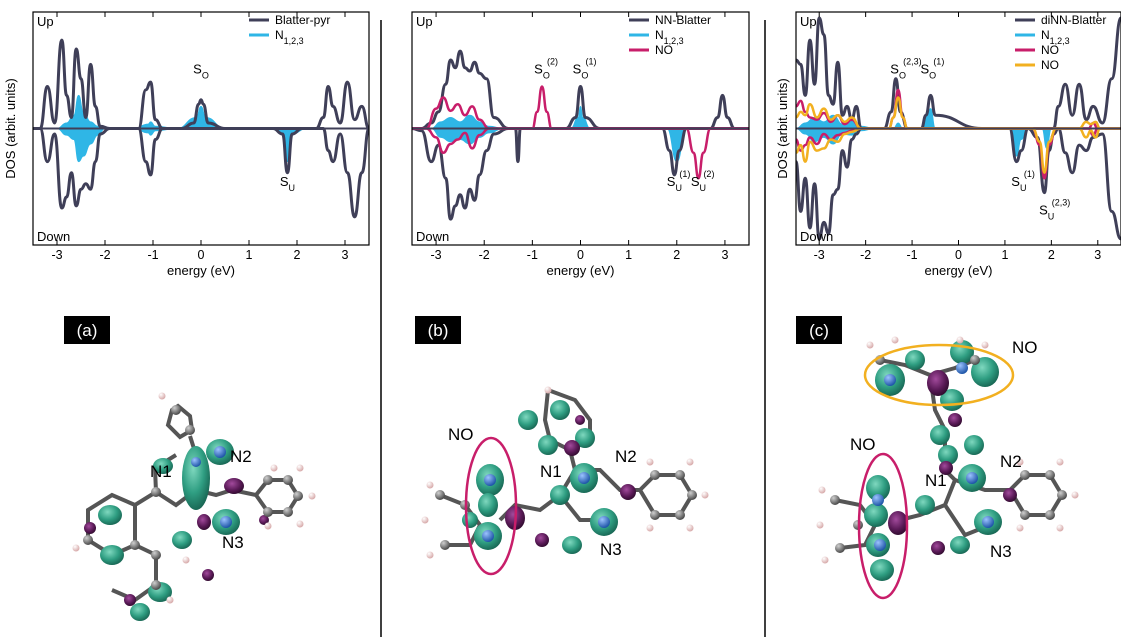  Describe the element at coordinates (87, 330) in the screenshot. I see `panel-label-text: (a)` at that location.